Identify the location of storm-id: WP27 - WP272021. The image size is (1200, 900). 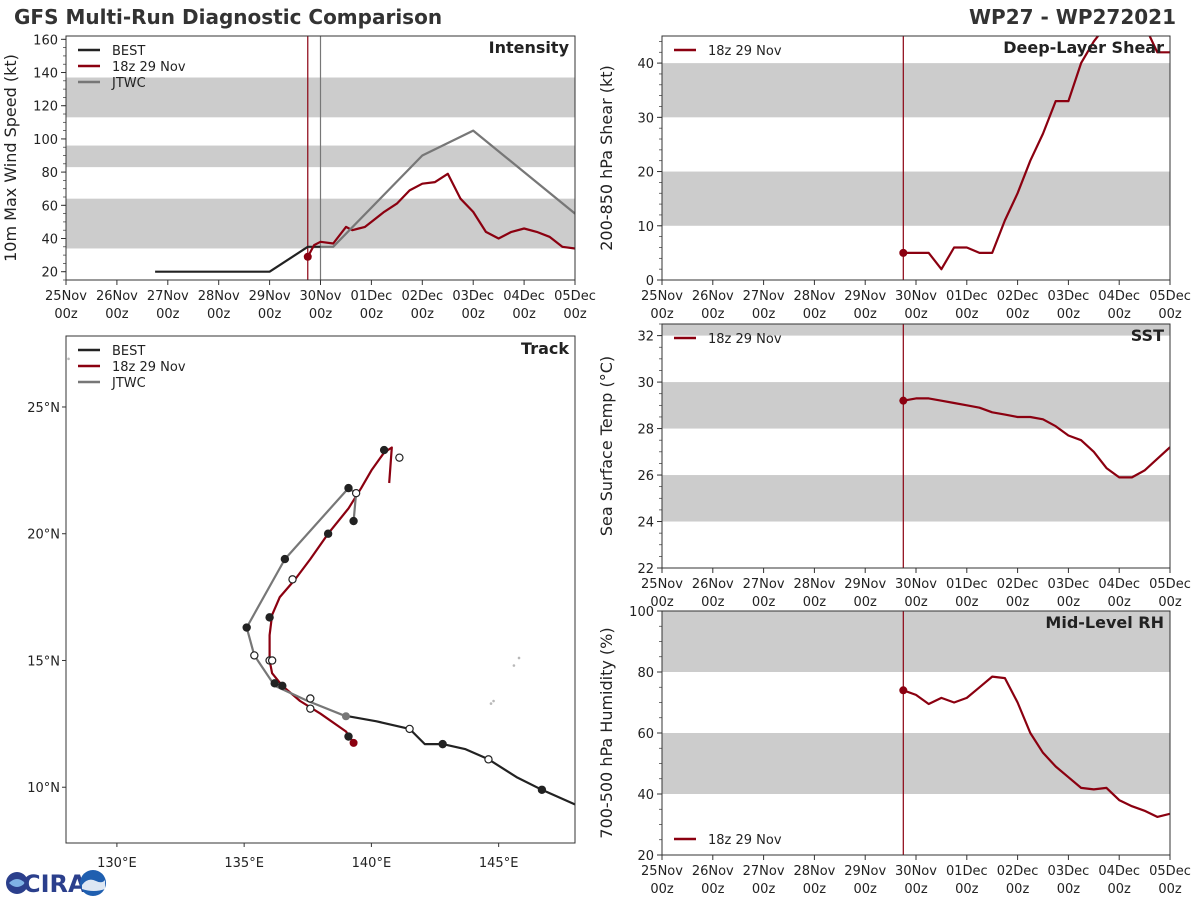
(1072, 17).